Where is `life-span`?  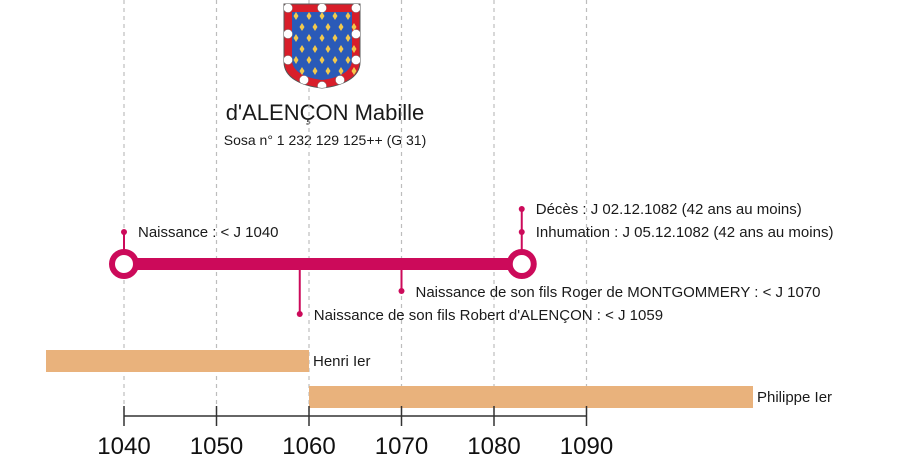 life-span is located at coordinates (323, 264).